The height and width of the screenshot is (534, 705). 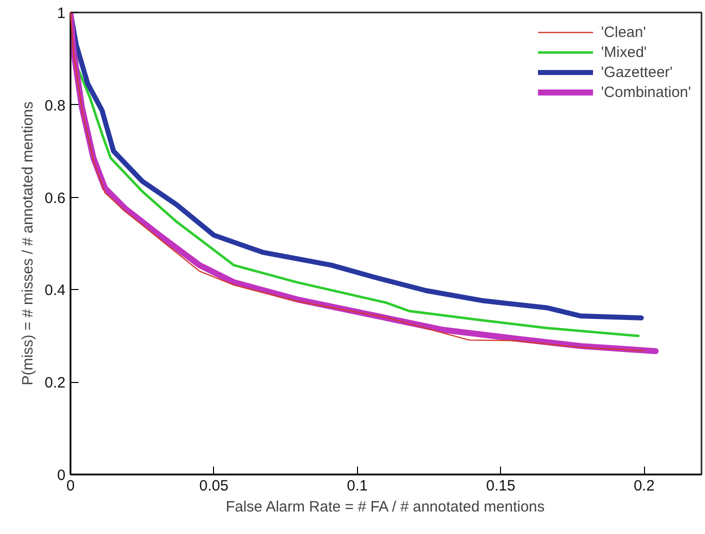 What do you see at coordinates (214, 486) in the screenshot?
I see `x-tick-label: 0.05` at bounding box center [214, 486].